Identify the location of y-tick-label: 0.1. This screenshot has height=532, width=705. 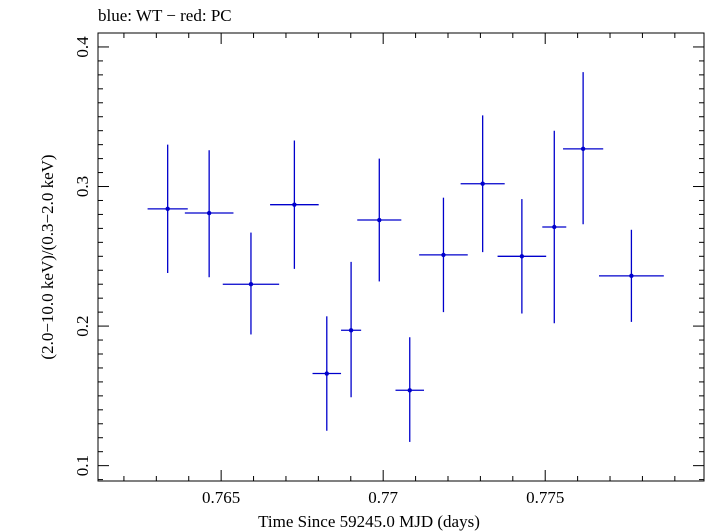
(82, 465).